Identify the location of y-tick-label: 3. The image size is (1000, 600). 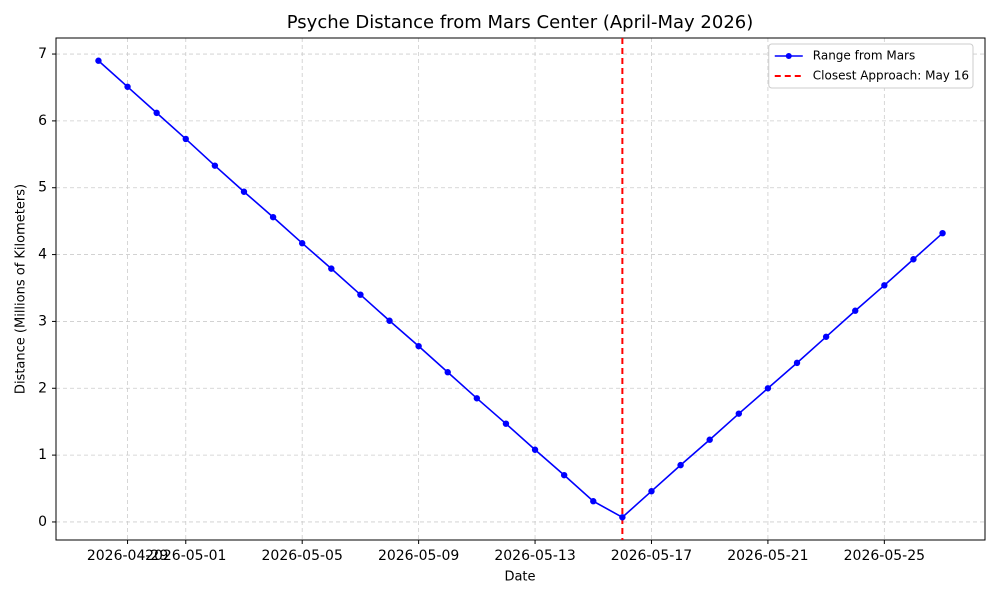
(42, 321).